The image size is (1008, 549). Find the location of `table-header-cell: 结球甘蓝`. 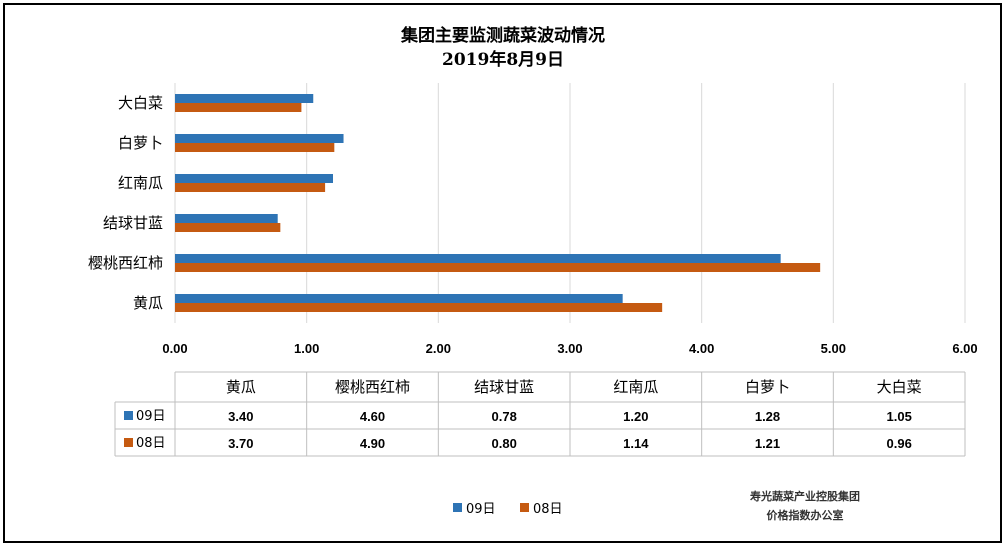

table-header-cell: 结球甘蓝 is located at coordinates (504, 387).